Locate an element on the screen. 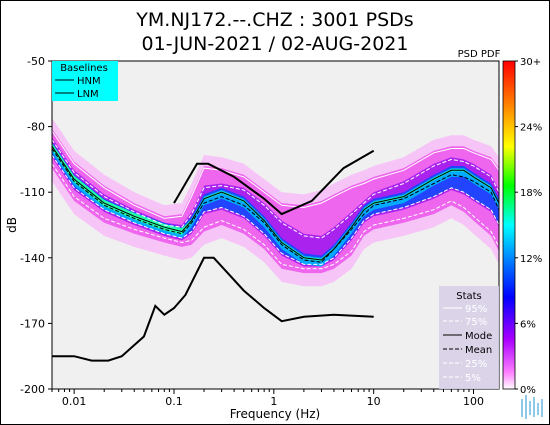 The image size is (550, 425). mean-legend-label: Mean is located at coordinates (478, 350).